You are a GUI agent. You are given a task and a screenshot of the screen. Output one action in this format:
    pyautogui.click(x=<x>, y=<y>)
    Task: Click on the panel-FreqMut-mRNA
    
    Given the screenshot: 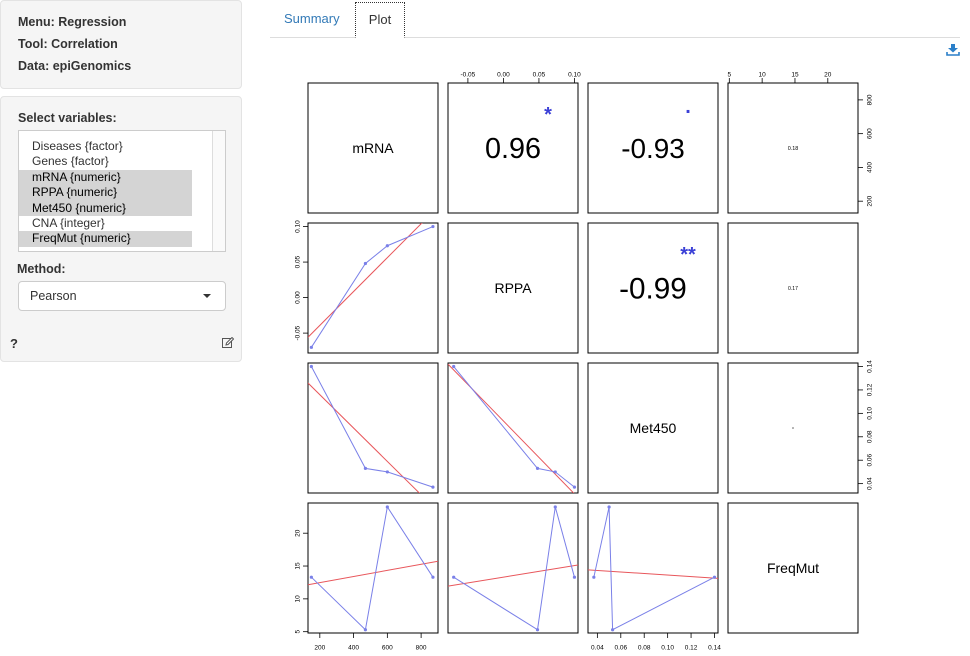 What is the action you would take?
    pyautogui.click(x=373, y=568)
    